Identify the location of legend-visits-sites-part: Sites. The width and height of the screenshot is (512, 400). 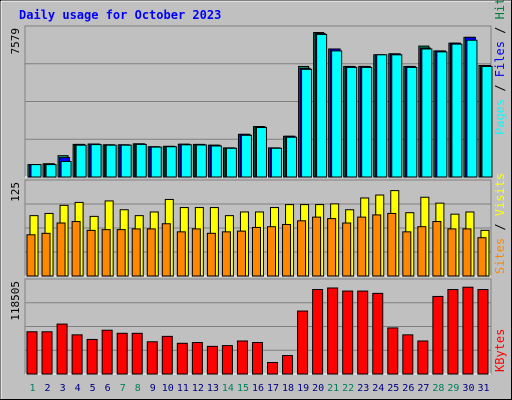
(500, 256).